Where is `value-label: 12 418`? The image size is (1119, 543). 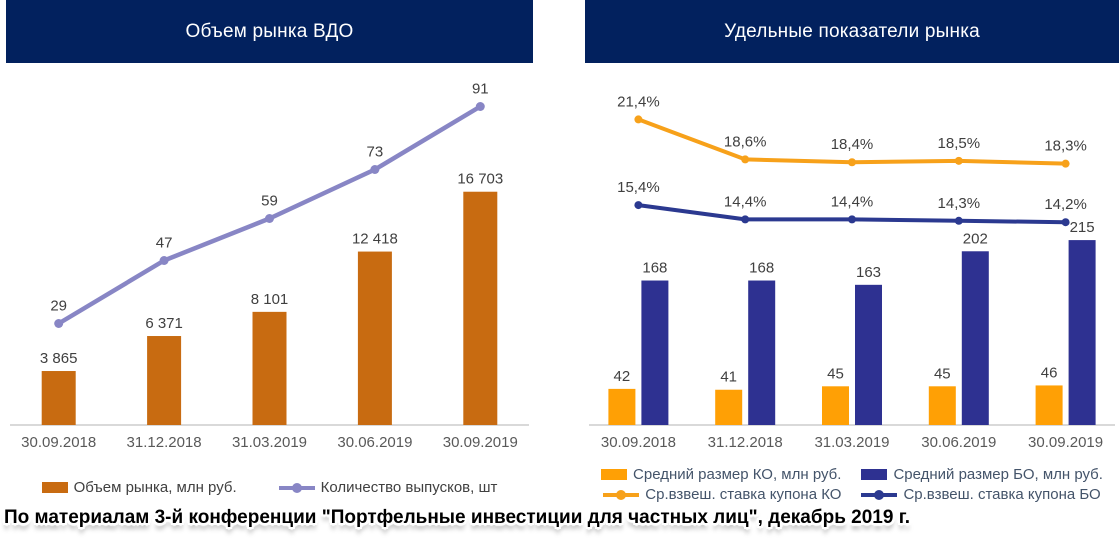 value-label: 12 418 is located at coordinates (375, 239).